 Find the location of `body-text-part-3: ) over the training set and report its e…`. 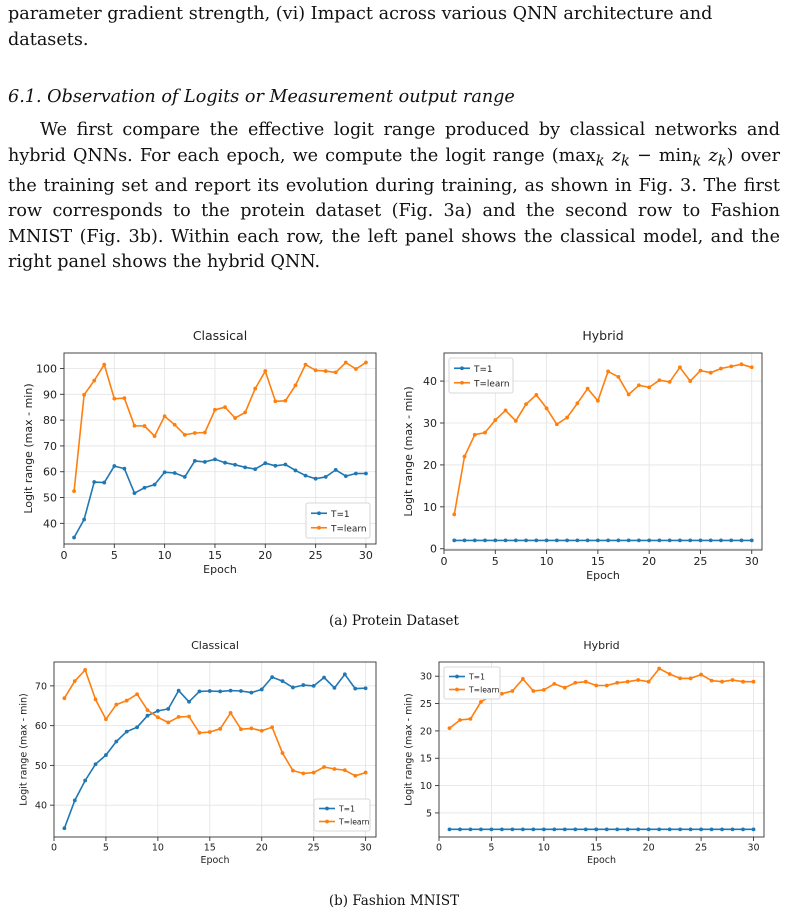

body-text-part-3: ) over the training set and report its e… is located at coordinates (394, 209).